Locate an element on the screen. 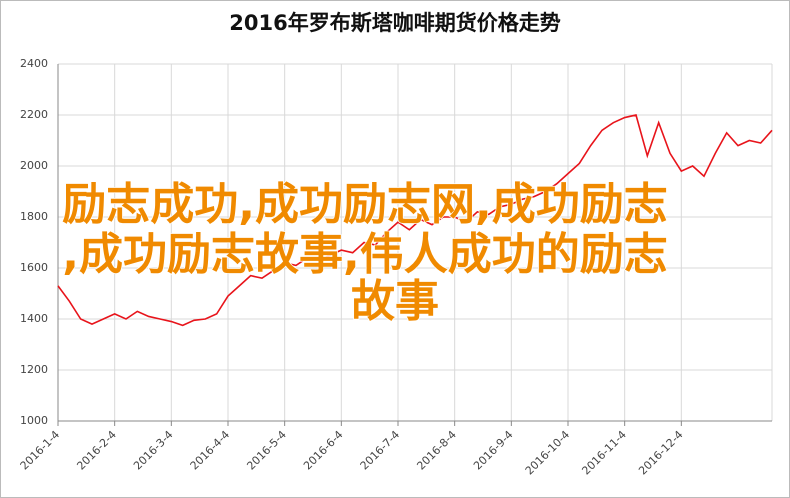 Image resolution: width=790 pixels, height=498 pixels. y-tick-label: 1600 is located at coordinates (34, 267).